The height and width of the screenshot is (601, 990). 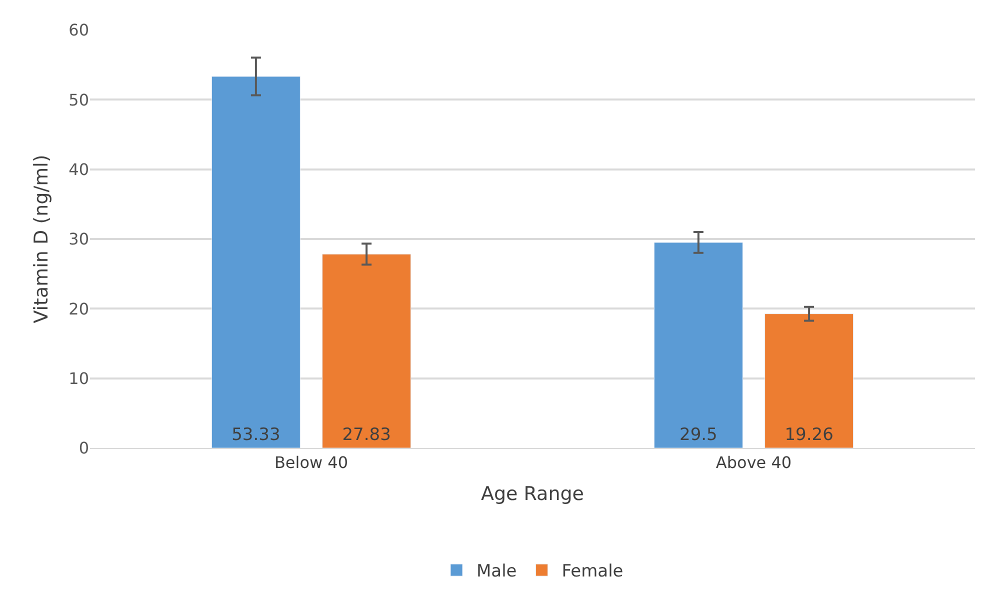 What do you see at coordinates (532, 494) in the screenshot?
I see `x-axis-title: Age Range` at bounding box center [532, 494].